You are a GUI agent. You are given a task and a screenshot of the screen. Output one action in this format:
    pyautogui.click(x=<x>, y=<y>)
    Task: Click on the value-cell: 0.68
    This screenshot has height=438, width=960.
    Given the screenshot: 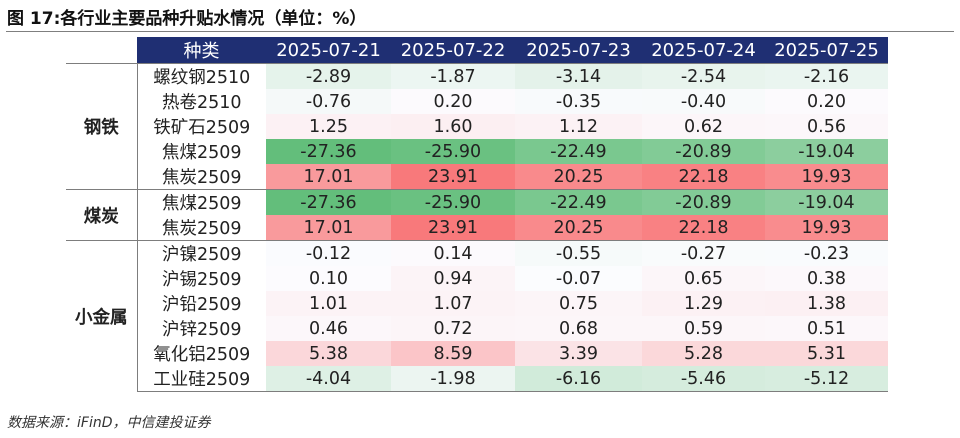 What is the action you would take?
    pyautogui.click(x=578, y=328)
    